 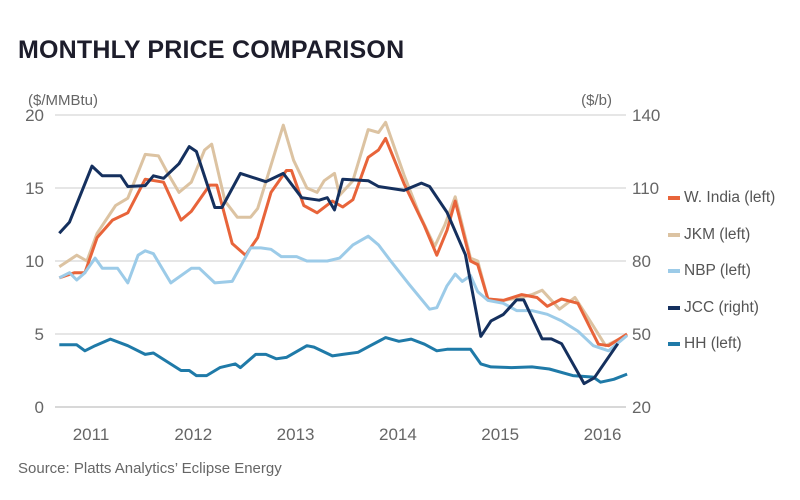 I want to click on legend-item: W. India (left), so click(x=734, y=198).